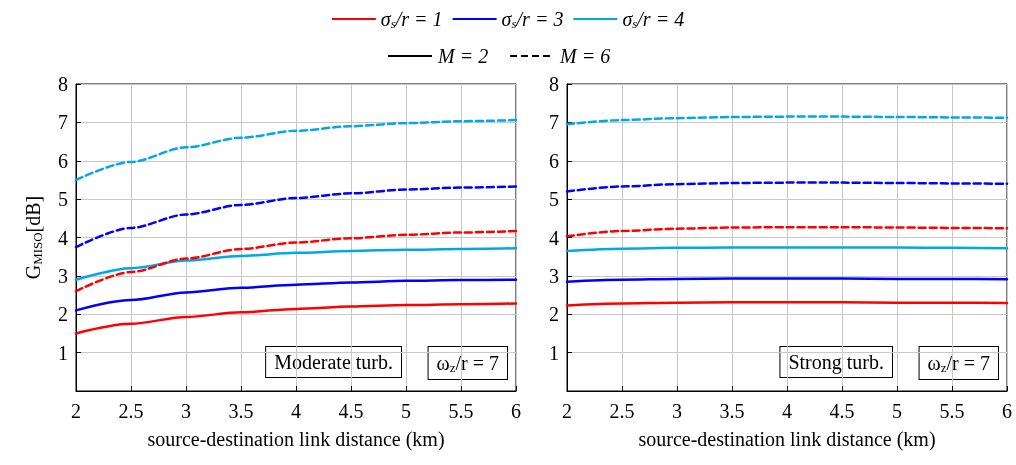  What do you see at coordinates (463, 56) in the screenshot?
I see `text: M = 2` at bounding box center [463, 56].